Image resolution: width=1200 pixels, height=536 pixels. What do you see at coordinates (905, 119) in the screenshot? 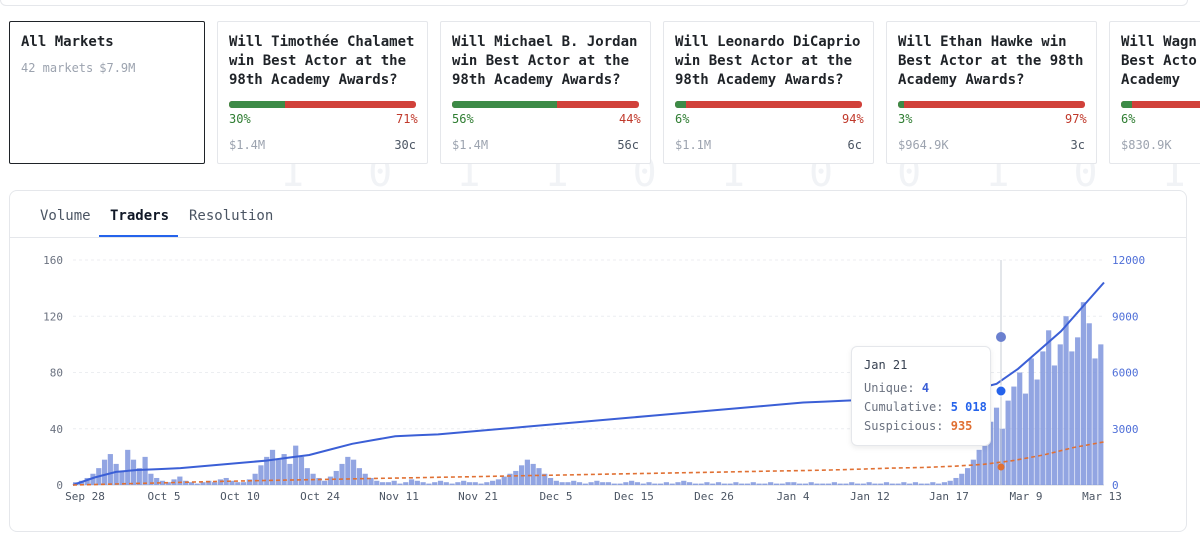
I see `yes-percent: 3%` at bounding box center [905, 119].